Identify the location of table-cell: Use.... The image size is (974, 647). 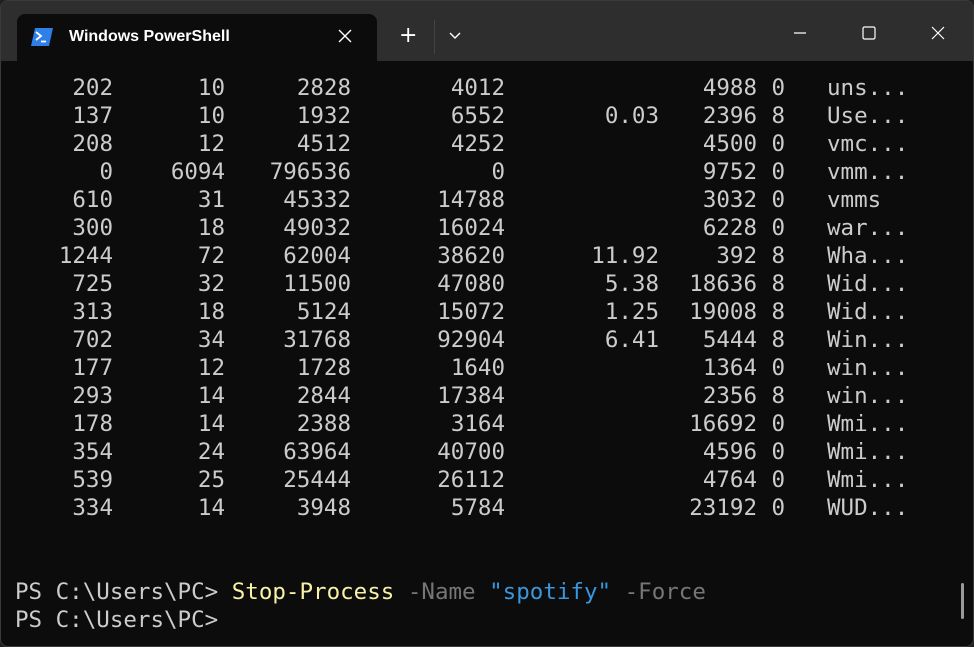
(868, 116).